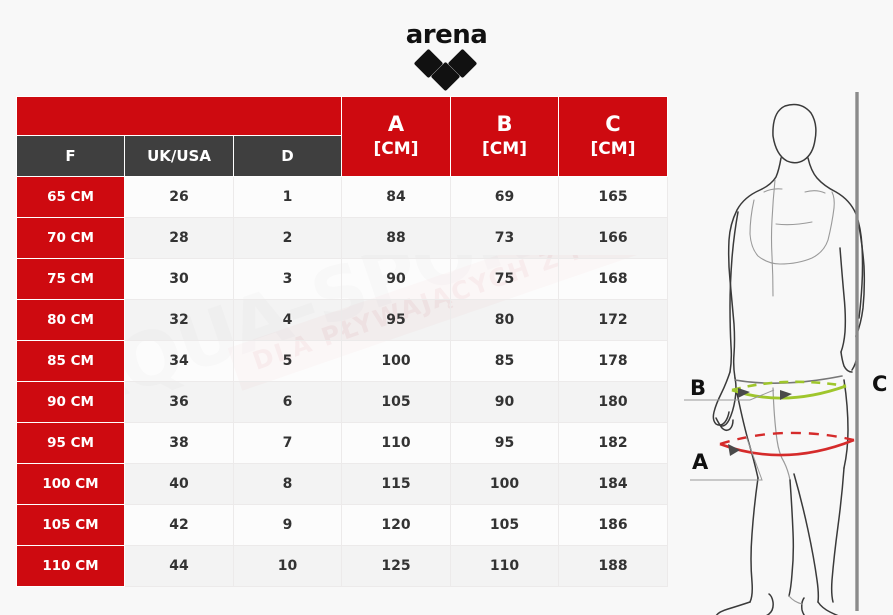 The width and height of the screenshot is (893, 615). What do you see at coordinates (179, 197) in the screenshot?
I see `cell-uk-usa: 26` at bounding box center [179, 197].